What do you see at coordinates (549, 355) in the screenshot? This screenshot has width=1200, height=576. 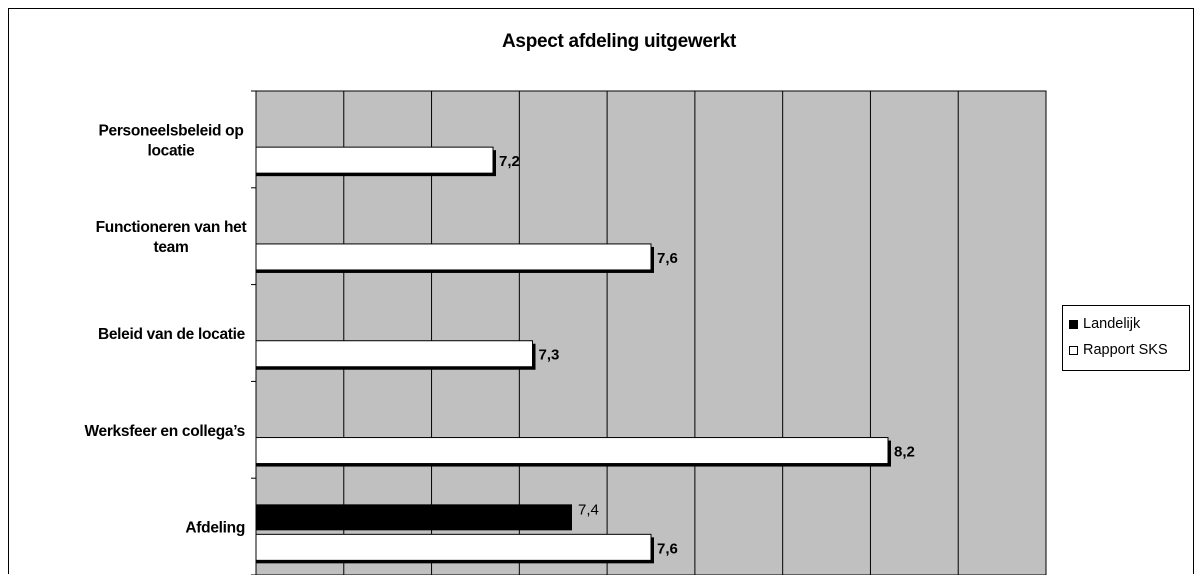 I see `data-label-rapport-sks: 7,3` at bounding box center [549, 355].